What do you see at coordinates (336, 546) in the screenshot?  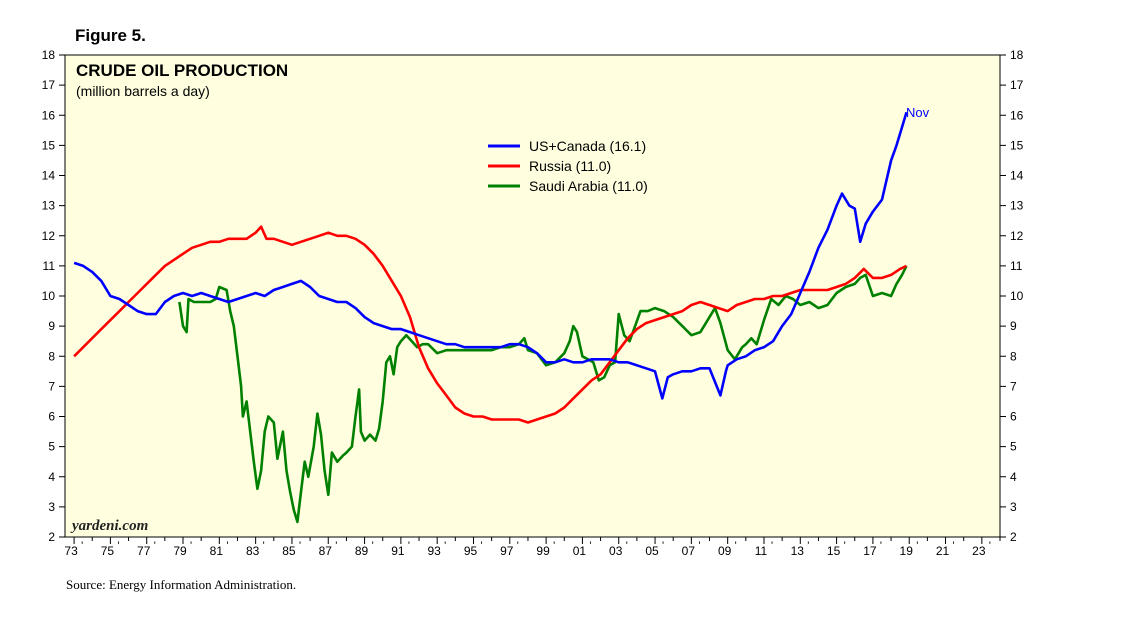 I see `x-tick-apostrophe-87: '` at bounding box center [336, 546].